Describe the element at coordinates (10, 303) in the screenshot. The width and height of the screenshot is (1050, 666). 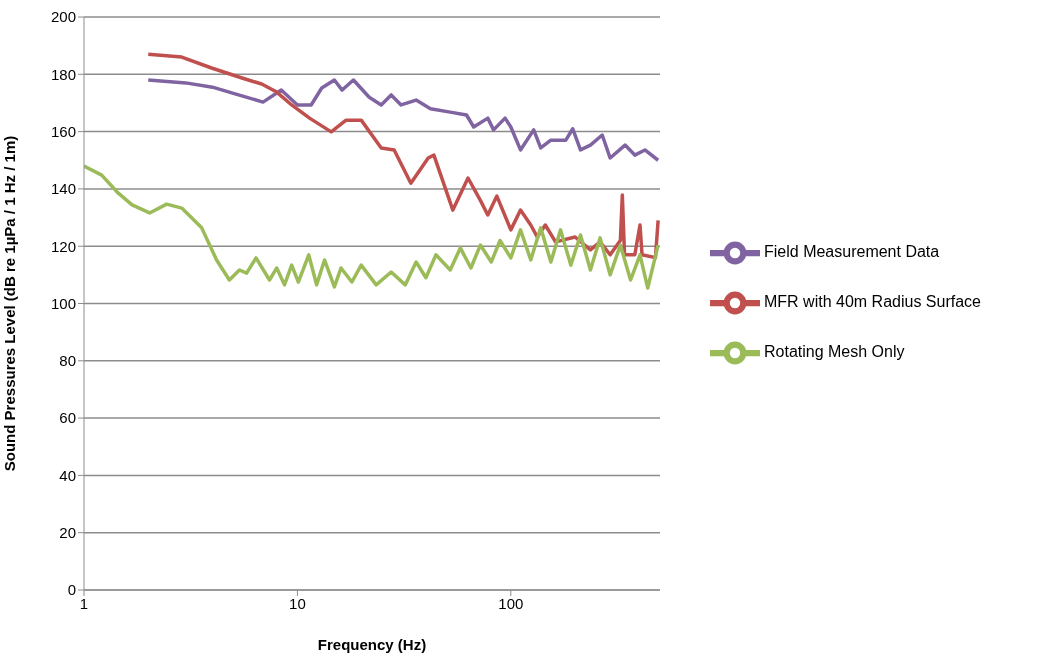
I see `y-axis-title: Sound Pressures Level (dB re 1µPa / 1 Hz / 1m)` at that location.